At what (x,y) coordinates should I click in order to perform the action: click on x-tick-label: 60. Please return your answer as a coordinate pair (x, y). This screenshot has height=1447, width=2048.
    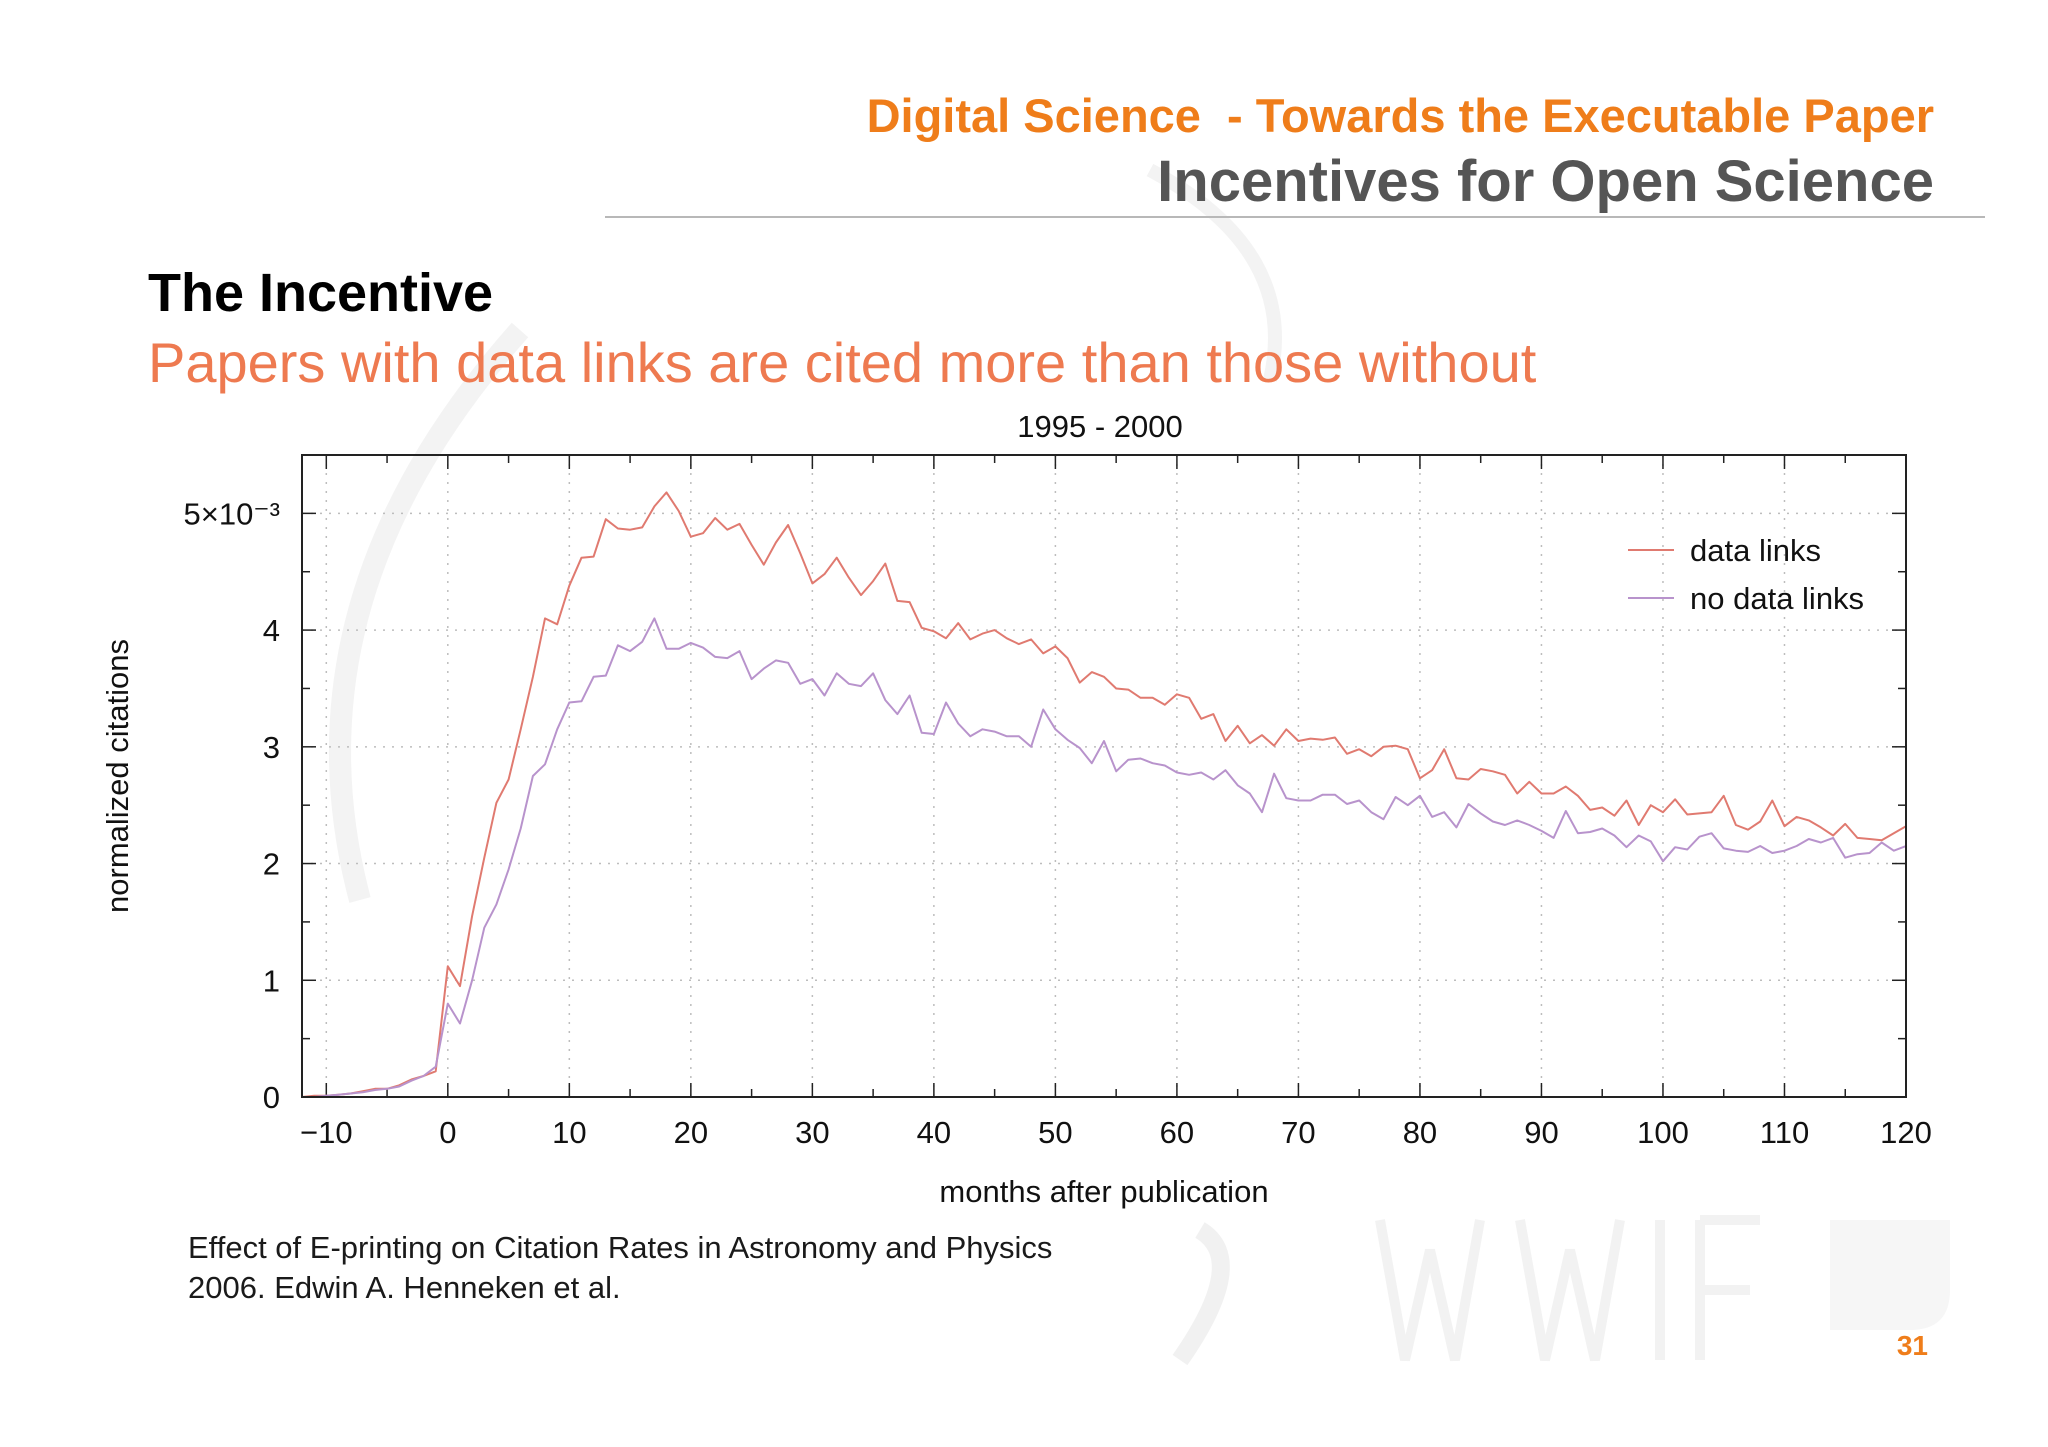
    Looking at the image, I should click on (1177, 1132).